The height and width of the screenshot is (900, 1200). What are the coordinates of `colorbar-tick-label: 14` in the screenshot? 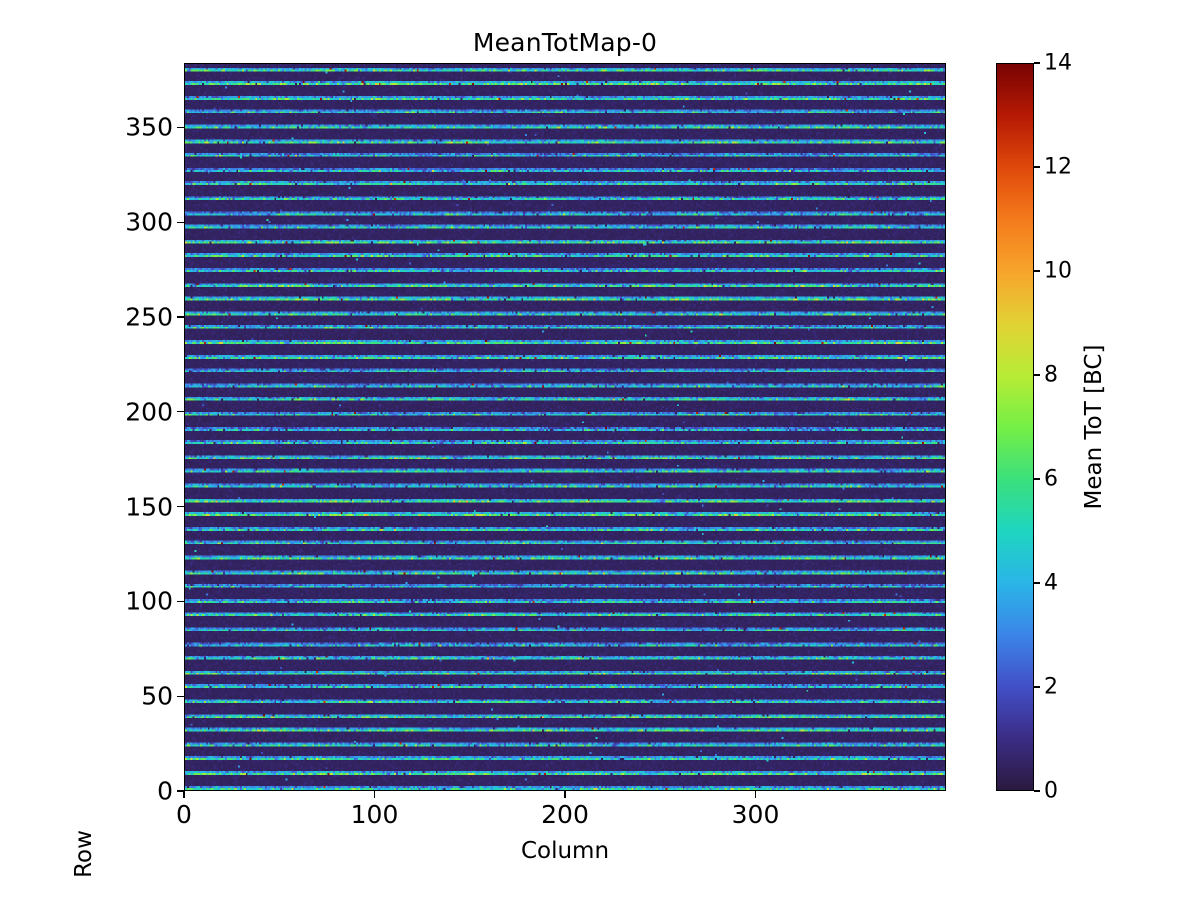 It's located at (1058, 63).